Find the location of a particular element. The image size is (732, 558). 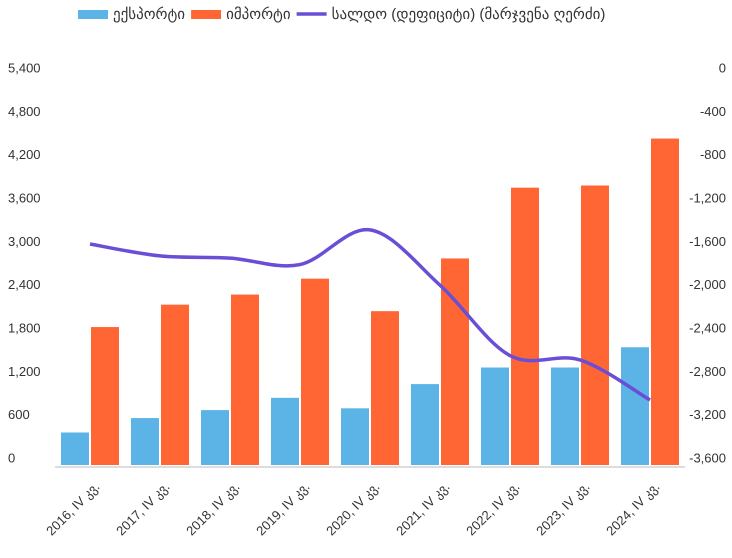

y2-tick-label: -3,600 is located at coordinates (707, 457).